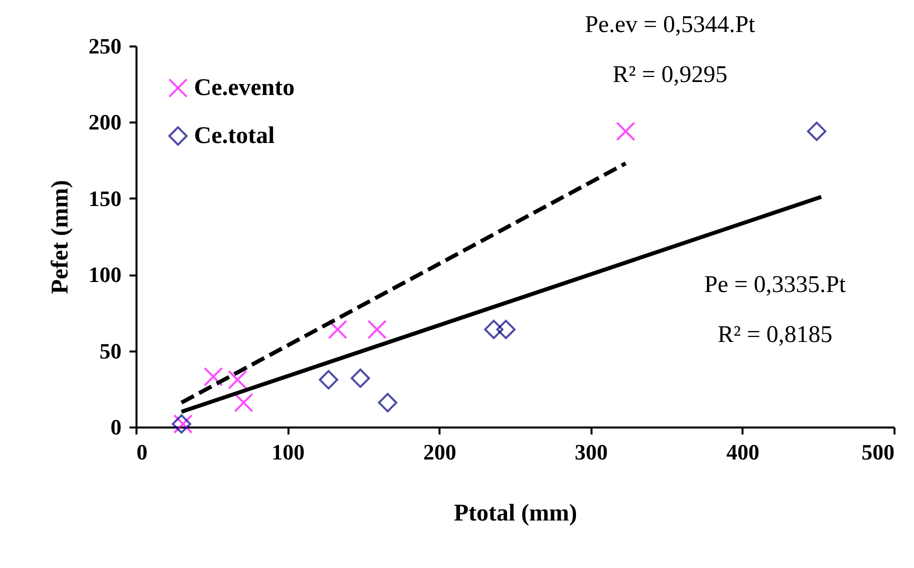  Describe the element at coordinates (878, 452) in the screenshot. I see `x-tick-label: 500` at that location.